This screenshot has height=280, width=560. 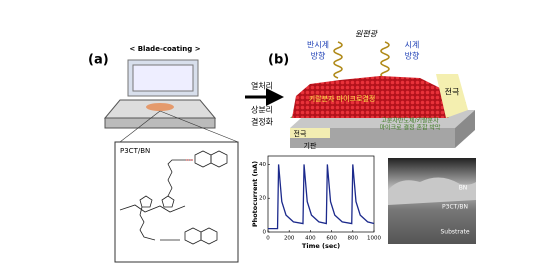 I want to click on y-tick-label: 0, so click(x=265, y=233).